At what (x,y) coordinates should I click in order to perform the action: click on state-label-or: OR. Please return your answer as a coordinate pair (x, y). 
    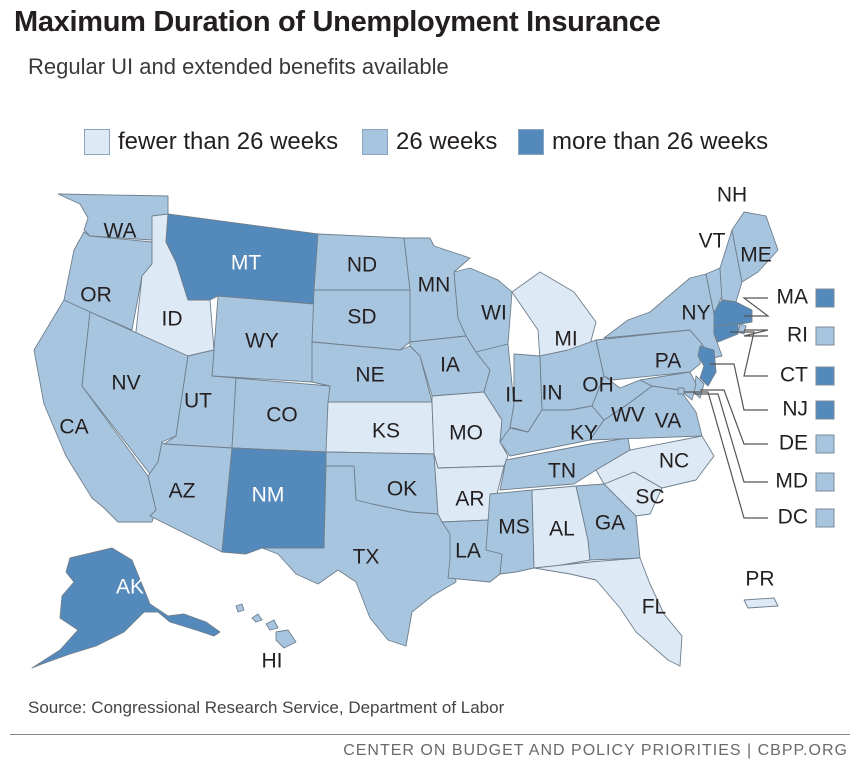
    Looking at the image, I should click on (96, 295).